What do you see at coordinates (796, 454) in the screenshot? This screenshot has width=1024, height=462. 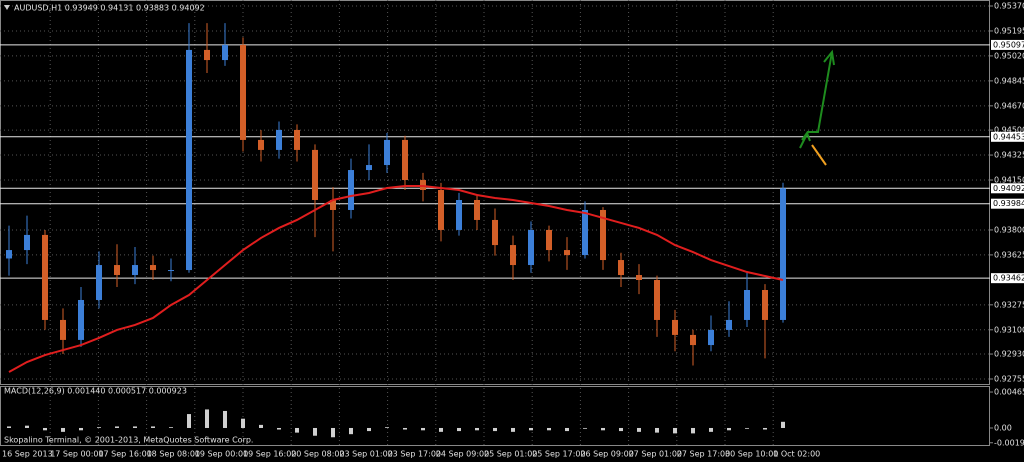 I see `x-tick-label: 1 Oct 02:00` at bounding box center [796, 454].